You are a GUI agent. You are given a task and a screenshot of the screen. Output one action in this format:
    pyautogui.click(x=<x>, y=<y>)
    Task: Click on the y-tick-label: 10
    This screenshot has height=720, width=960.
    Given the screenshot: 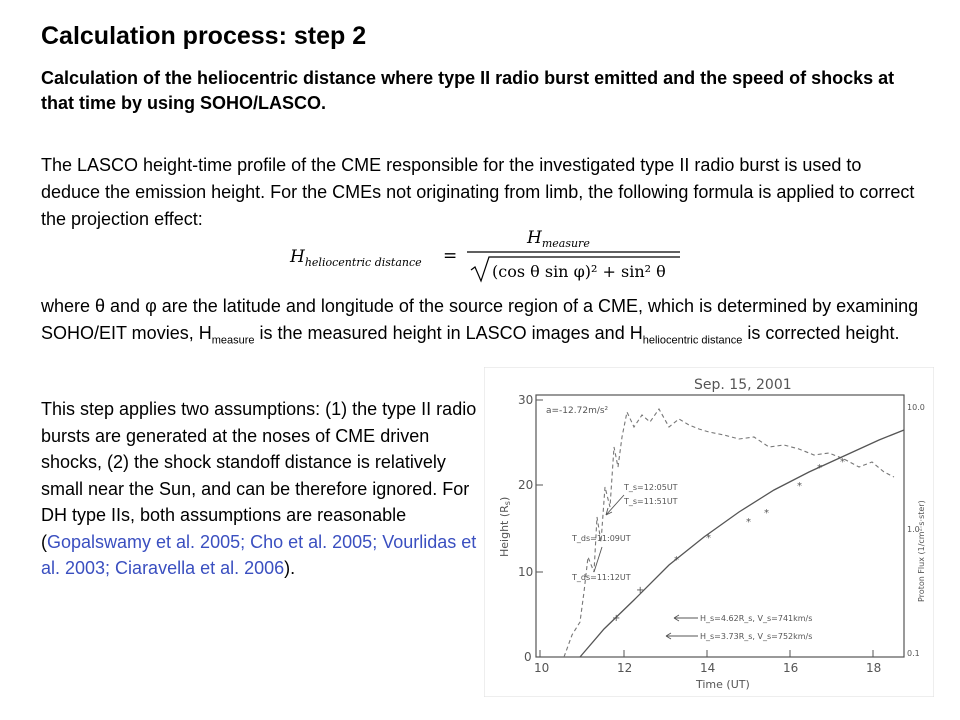 What is the action you would take?
    pyautogui.click(x=525, y=572)
    